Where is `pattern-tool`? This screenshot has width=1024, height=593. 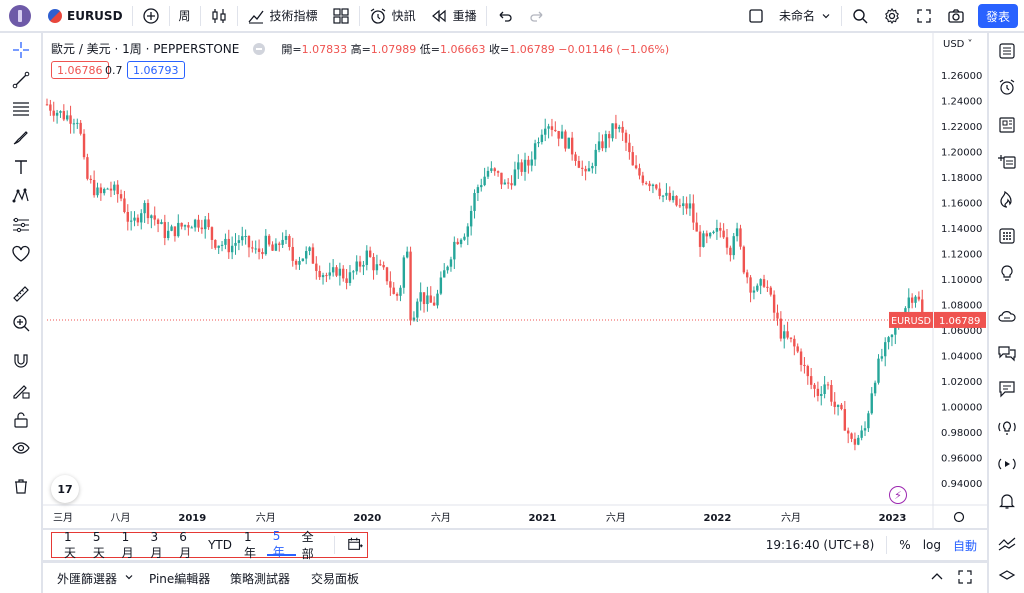 pattern-tool is located at coordinates (21, 197).